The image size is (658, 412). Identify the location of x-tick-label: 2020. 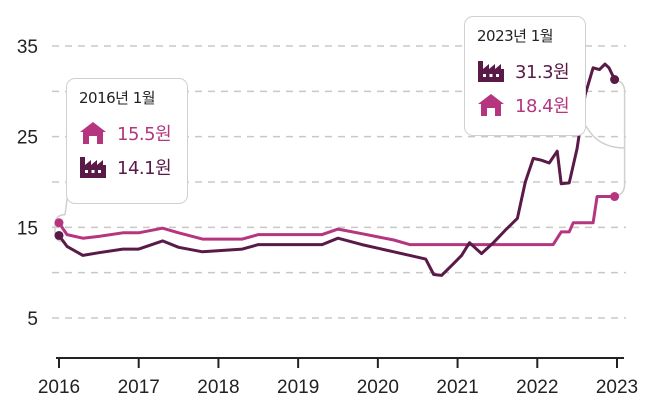
(378, 387).